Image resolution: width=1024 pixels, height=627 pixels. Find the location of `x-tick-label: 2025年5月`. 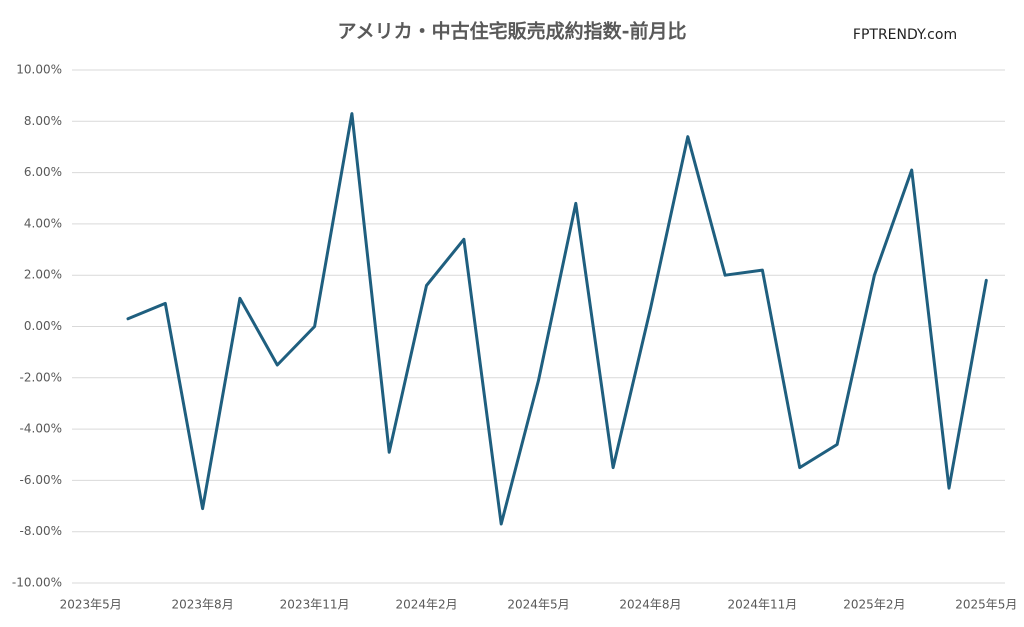

x-tick-label: 2025年5月 is located at coordinates (986, 605).